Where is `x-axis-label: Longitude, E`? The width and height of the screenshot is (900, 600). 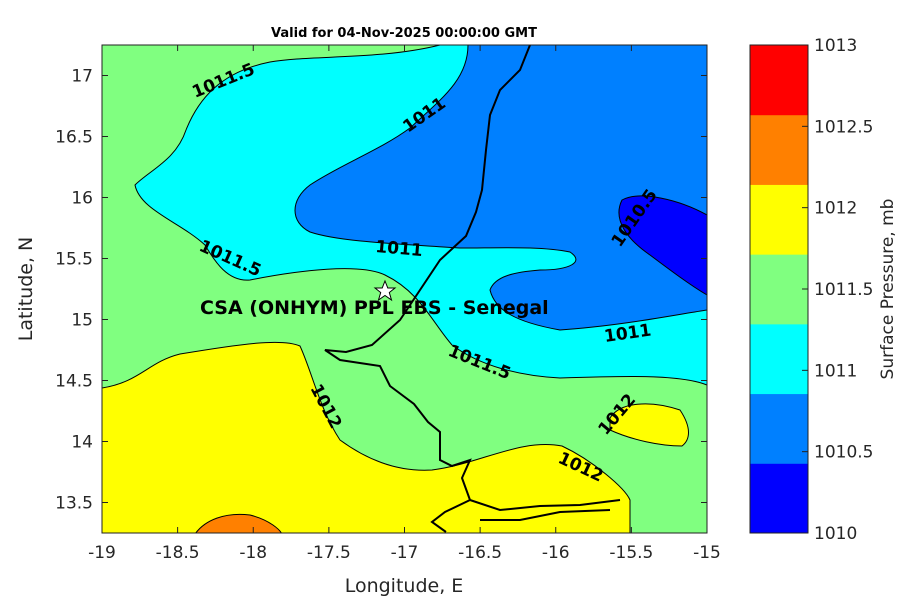
x-axis-label: Longitude, E is located at coordinates (404, 586).